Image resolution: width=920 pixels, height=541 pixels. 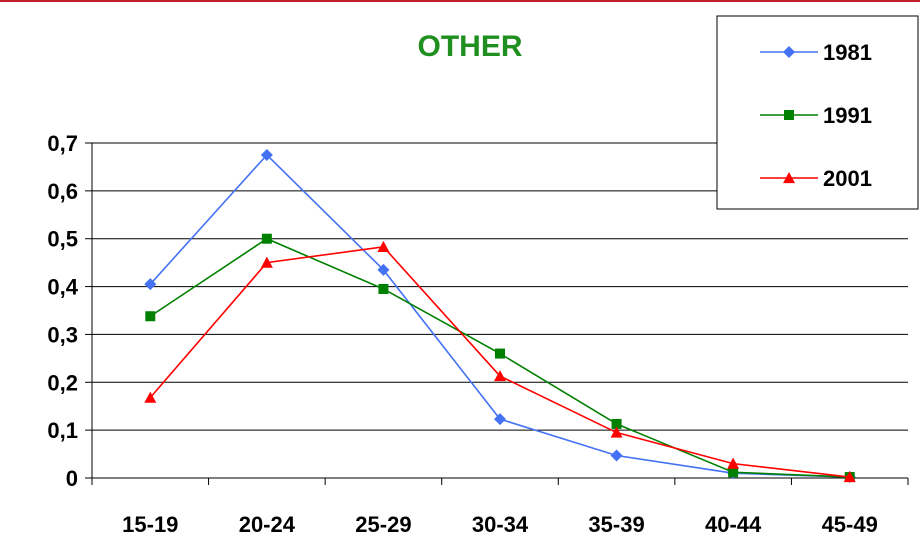 I want to click on chart-title: OTHER, so click(x=470, y=46).